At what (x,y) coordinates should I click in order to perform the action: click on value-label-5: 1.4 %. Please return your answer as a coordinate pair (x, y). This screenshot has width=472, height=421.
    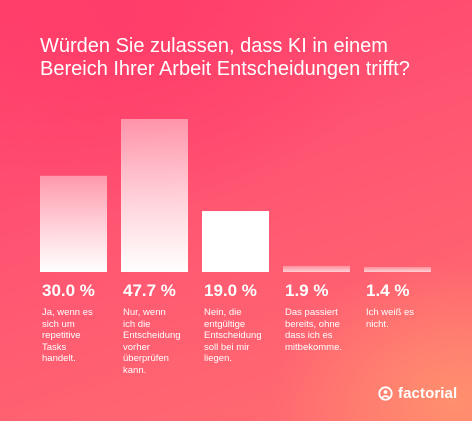
    Looking at the image, I should click on (388, 290).